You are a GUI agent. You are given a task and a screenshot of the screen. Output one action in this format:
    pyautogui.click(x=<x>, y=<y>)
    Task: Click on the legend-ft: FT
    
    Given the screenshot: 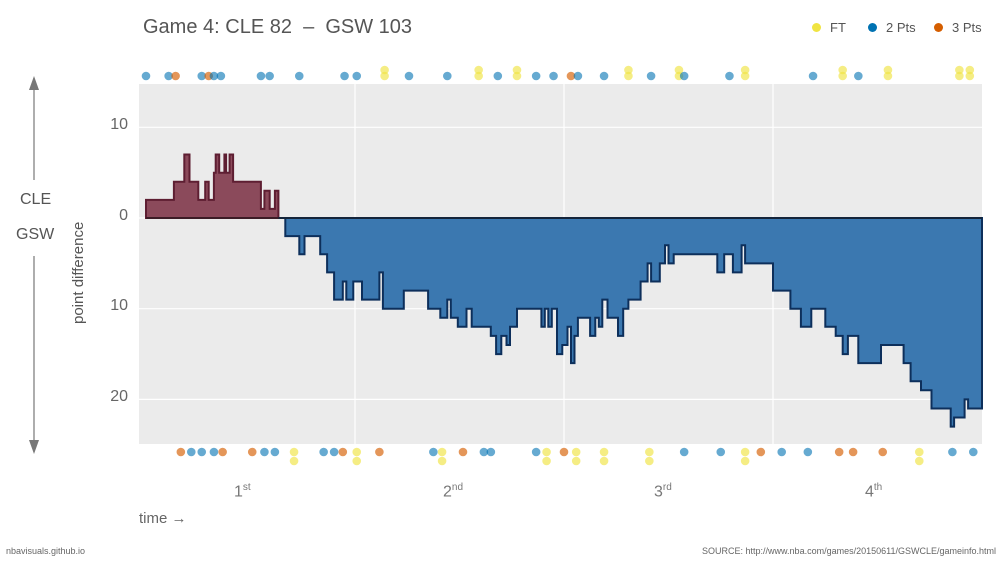 What is the action you would take?
    pyautogui.click(x=829, y=27)
    